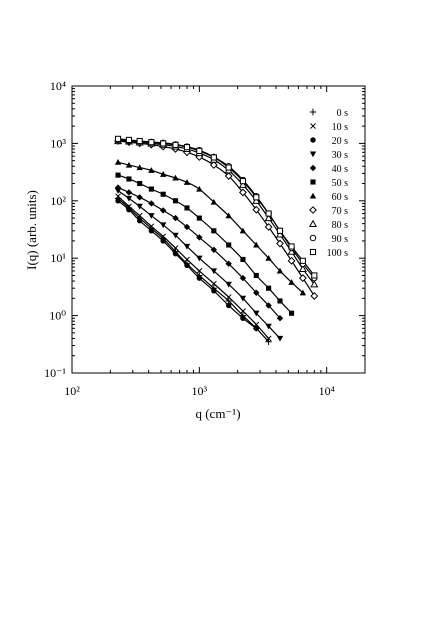 Image resolution: width=436 pixels, height=627 pixels. I want to click on x-axis-title: q (cm⁻¹), so click(217, 413).